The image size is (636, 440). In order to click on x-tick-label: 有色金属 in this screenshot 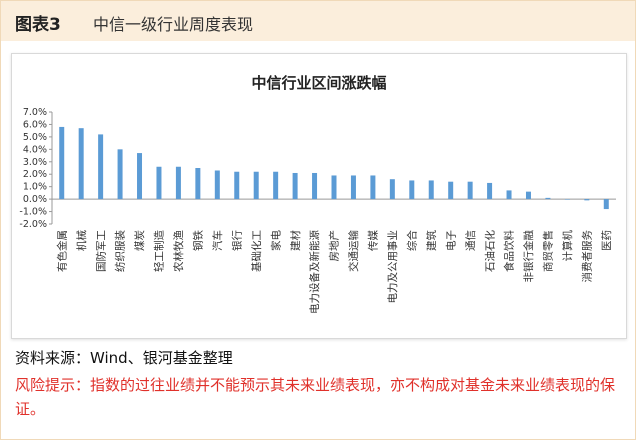, I will do `click(61, 251)`.